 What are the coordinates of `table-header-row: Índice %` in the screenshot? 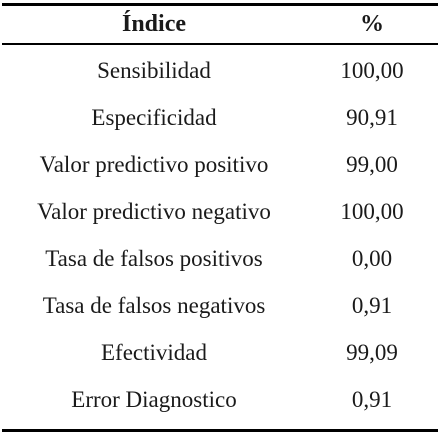 It's located at (220, 24).